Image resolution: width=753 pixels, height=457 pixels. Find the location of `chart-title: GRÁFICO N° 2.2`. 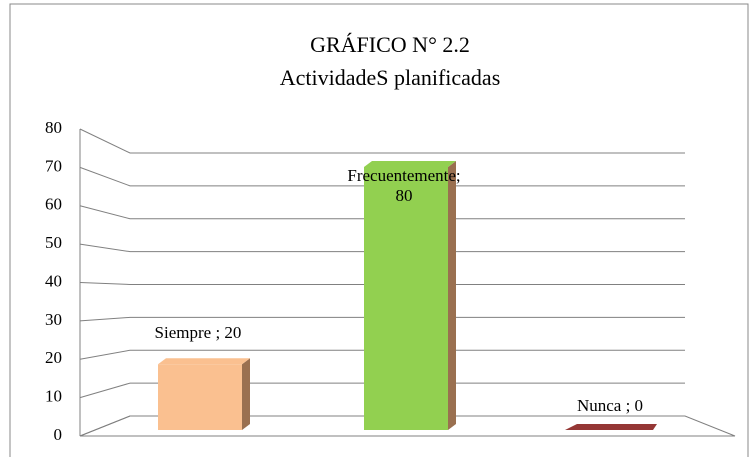

chart-title: GRÁFICO N° 2.2 is located at coordinates (390, 44).